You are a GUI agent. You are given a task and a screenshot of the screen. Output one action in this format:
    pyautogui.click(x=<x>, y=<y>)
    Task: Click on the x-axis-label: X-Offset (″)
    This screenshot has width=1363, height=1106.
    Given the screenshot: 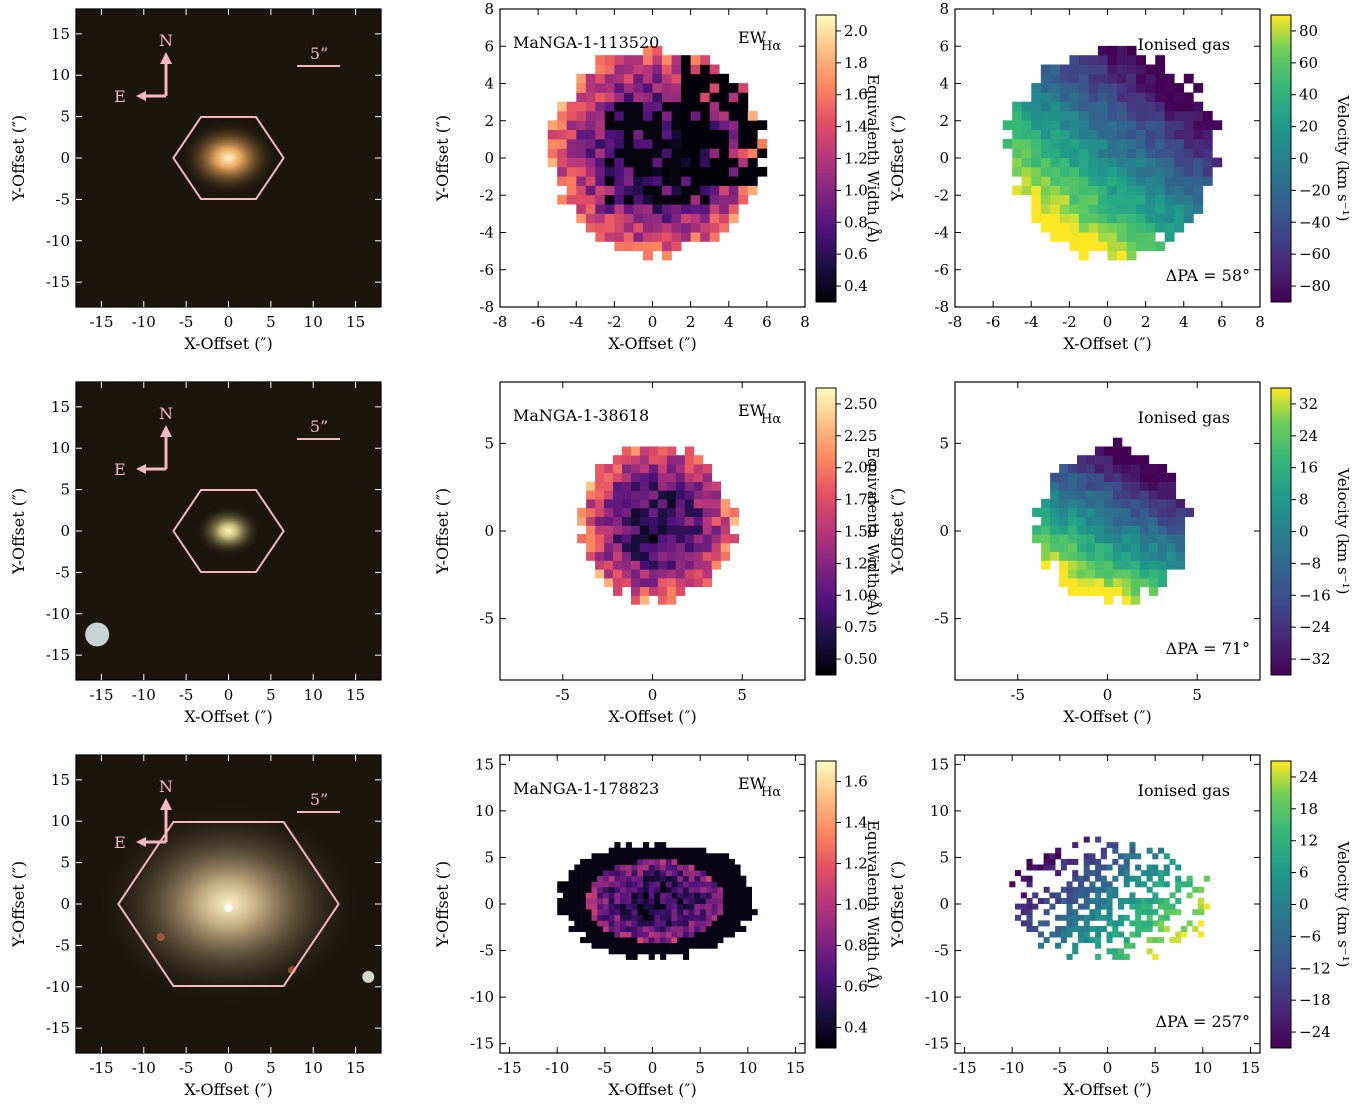 What is the action you would take?
    pyautogui.click(x=1107, y=1089)
    